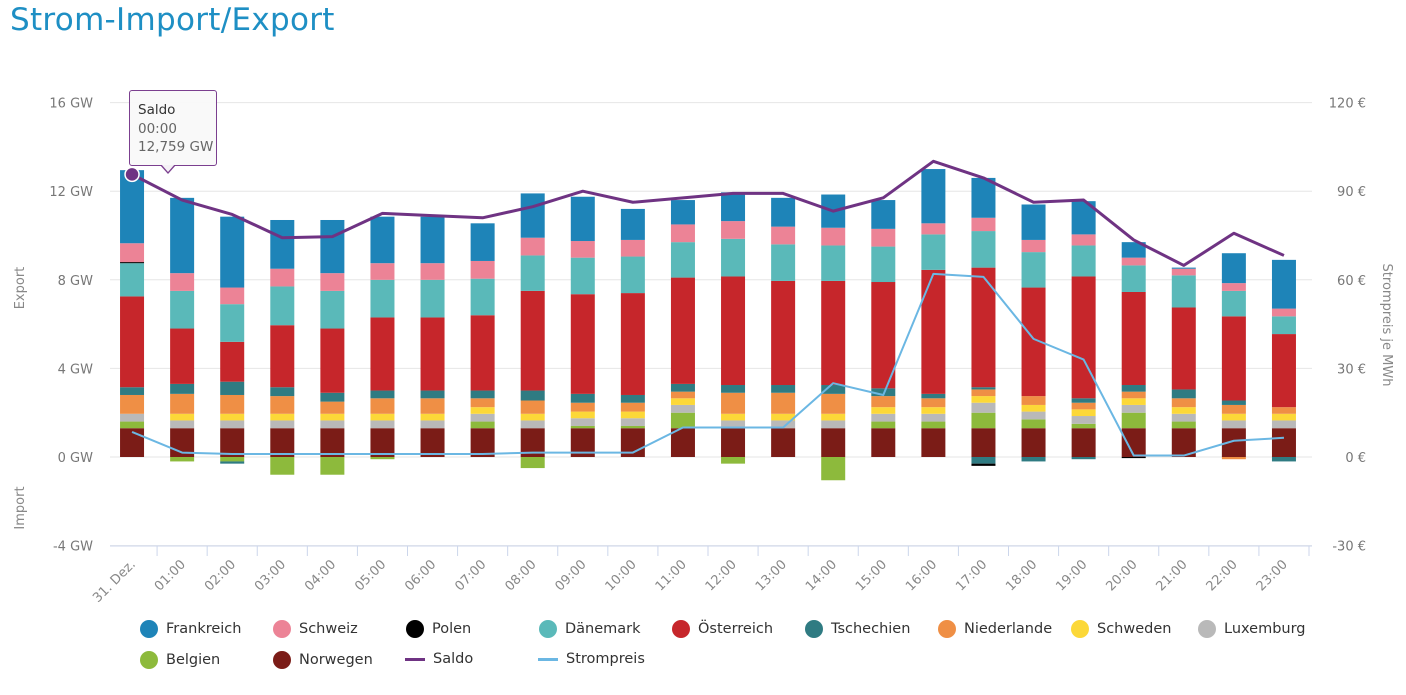 The width and height of the screenshot is (1406, 695). What do you see at coordinates (323, 660) in the screenshot?
I see `legend-item-norwegen: Norwegen` at bounding box center [323, 660].